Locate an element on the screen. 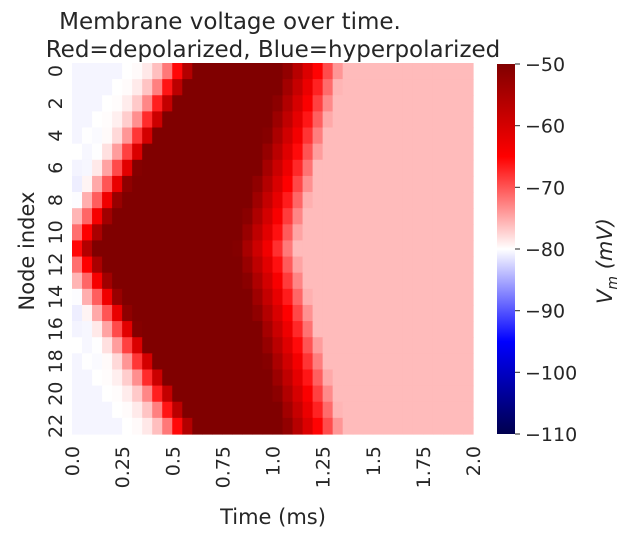 The image size is (634, 538). x-axis-ticks: 0.0 0.25 0.5 0.75 1.0 1.25 1.5 1.75 2.0 is located at coordinates (273, 467).